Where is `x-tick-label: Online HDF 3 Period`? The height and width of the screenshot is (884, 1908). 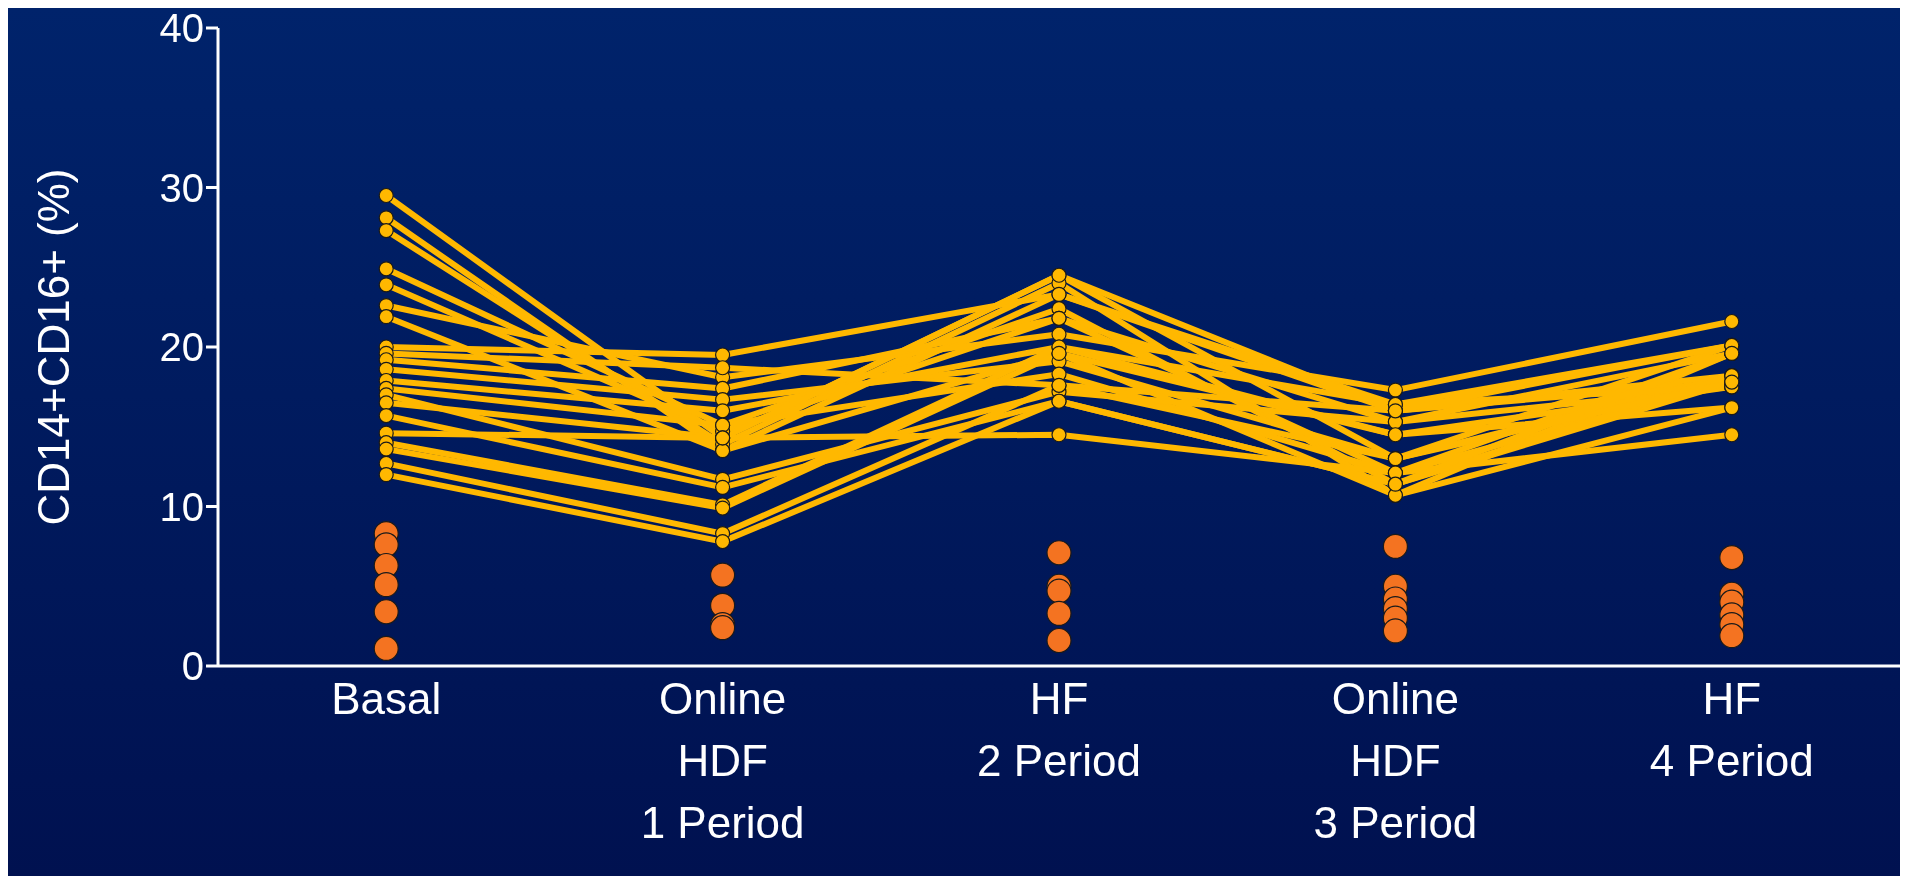 x-tick-label: Online HDF 3 Period is located at coordinates (1395, 760).